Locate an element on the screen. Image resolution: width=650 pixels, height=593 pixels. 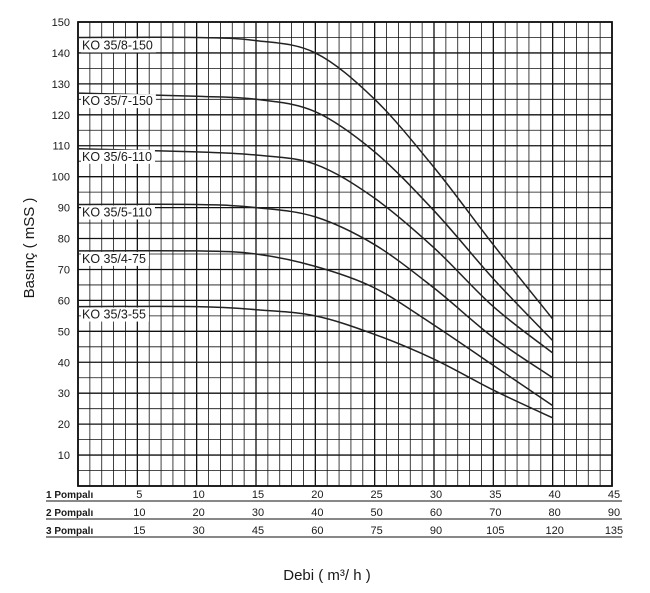
flow-tick-label: 5 is located at coordinates (139, 495).